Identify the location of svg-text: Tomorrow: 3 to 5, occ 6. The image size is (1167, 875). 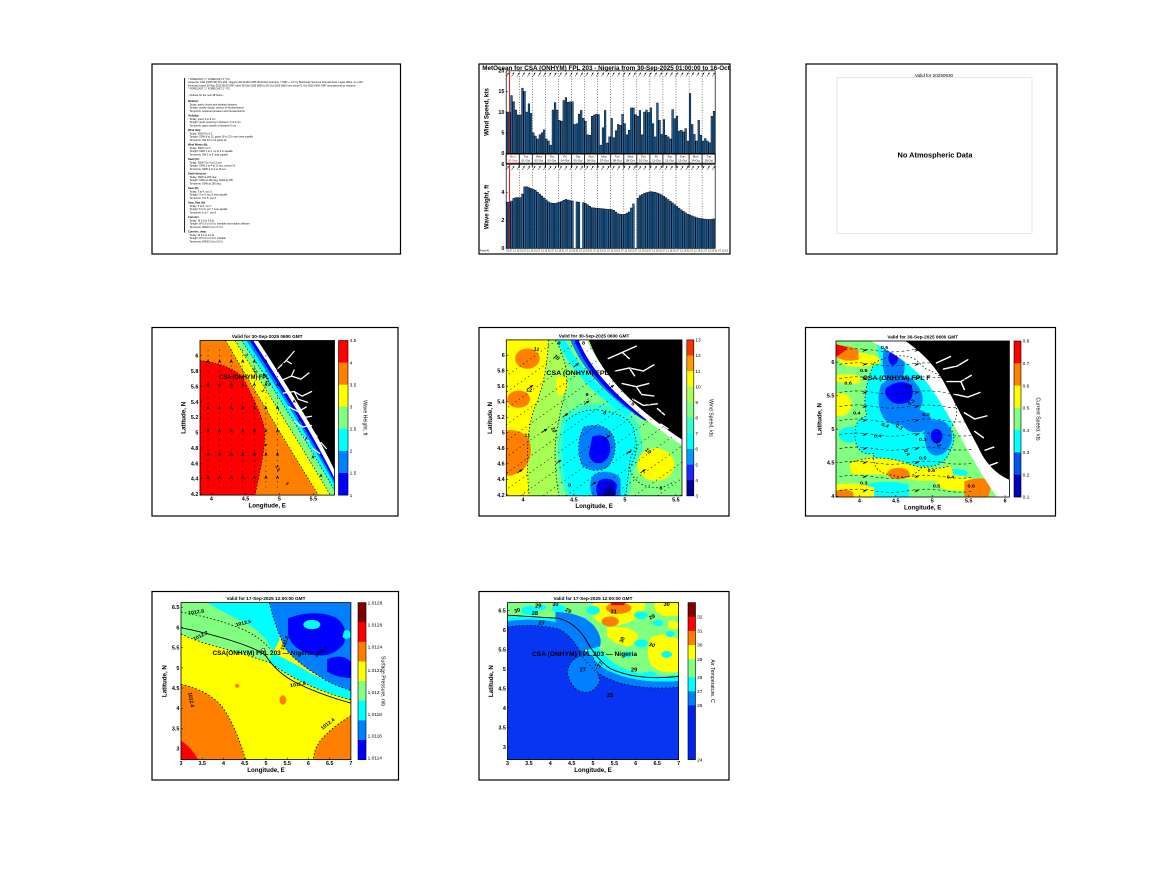
(203, 198).